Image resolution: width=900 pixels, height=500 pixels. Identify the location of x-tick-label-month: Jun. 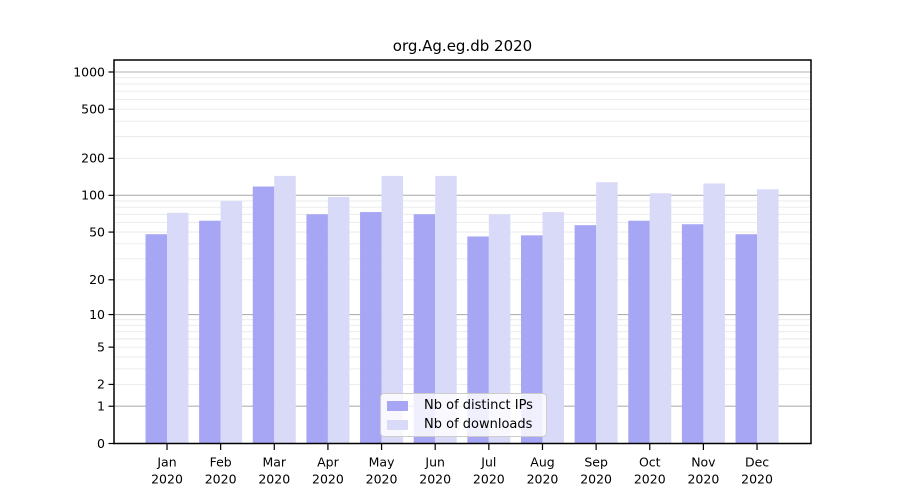
(434, 462).